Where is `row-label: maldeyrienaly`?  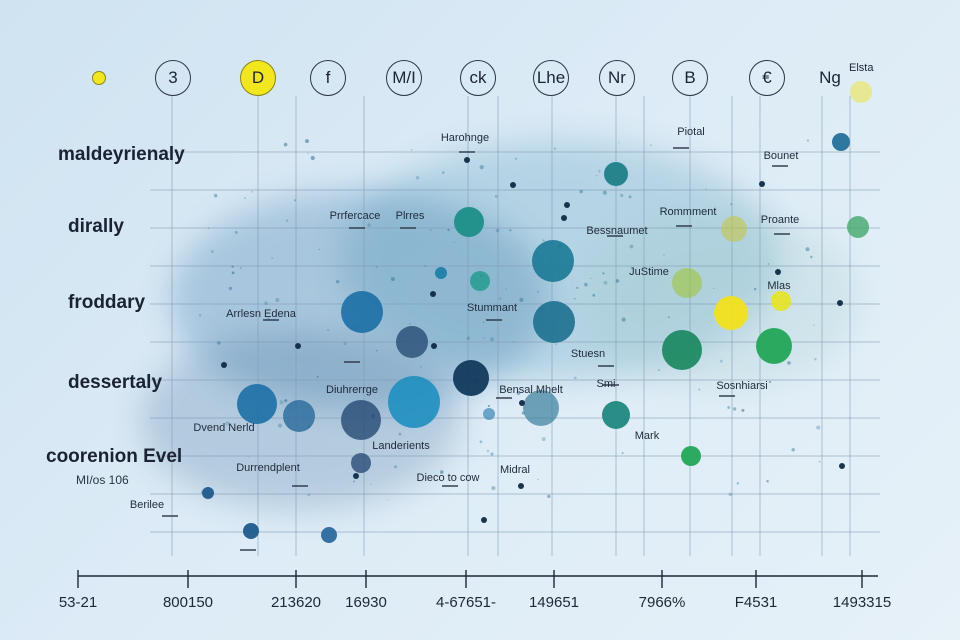
row-label: maldeyrienaly is located at coordinates (121, 154).